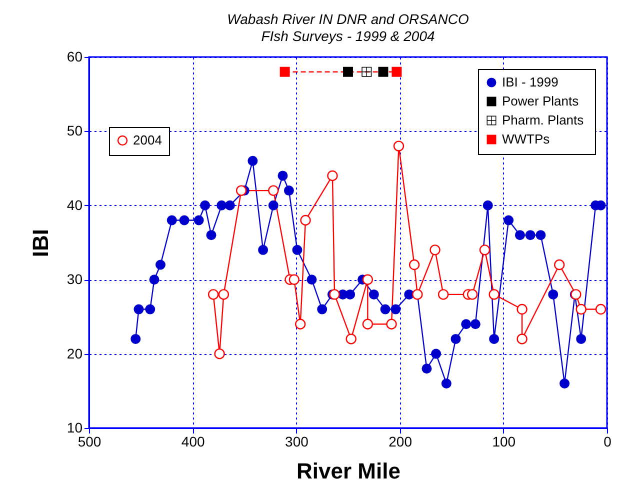  What do you see at coordinates (400, 442) in the screenshot?
I see `x-tick-label: 200` at bounding box center [400, 442].